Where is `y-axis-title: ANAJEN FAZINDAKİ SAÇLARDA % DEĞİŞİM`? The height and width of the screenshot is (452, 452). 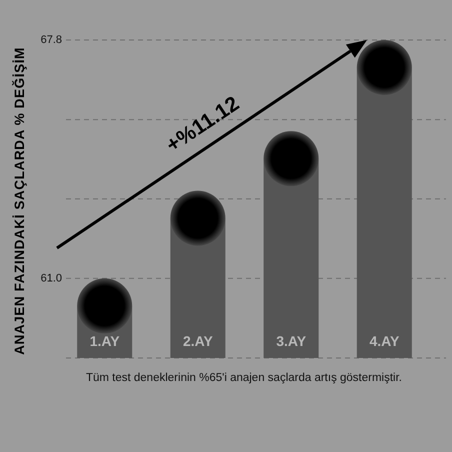 y-axis-title: ANAJEN FAZINDAKİ SAÇLARDA % DEĞİŞİM is located at coordinates (19, 201).